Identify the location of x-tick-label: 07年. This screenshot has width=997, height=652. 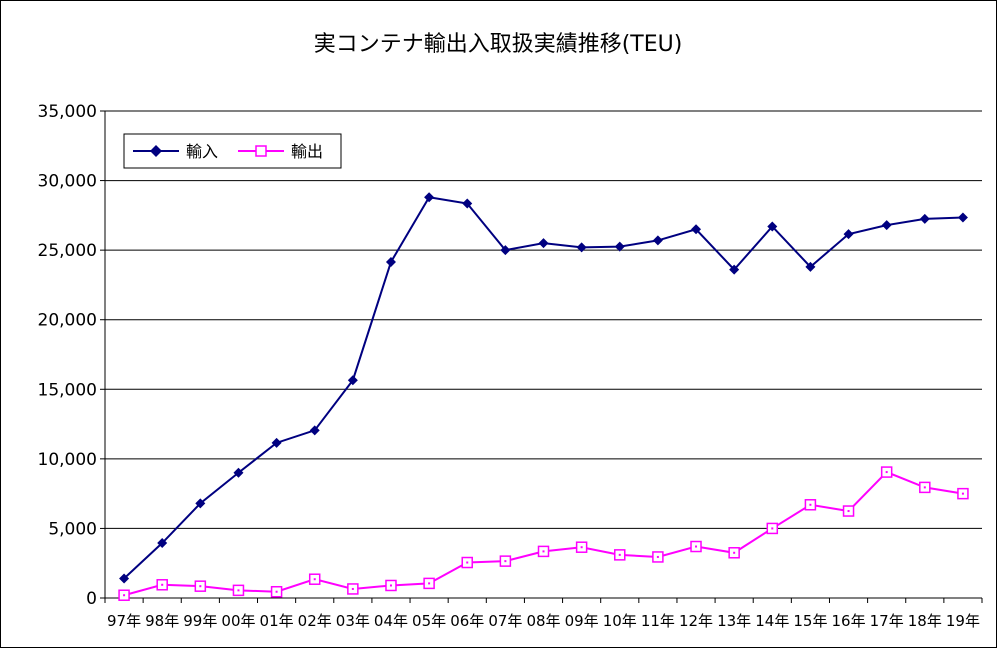
(505, 621).